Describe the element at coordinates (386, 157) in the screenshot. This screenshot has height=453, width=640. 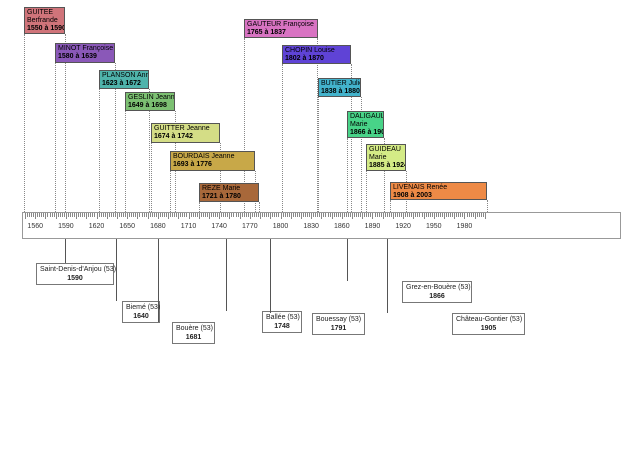
I see `person-bar: GUIDEAU Marie 1885 à 1924` at that location.